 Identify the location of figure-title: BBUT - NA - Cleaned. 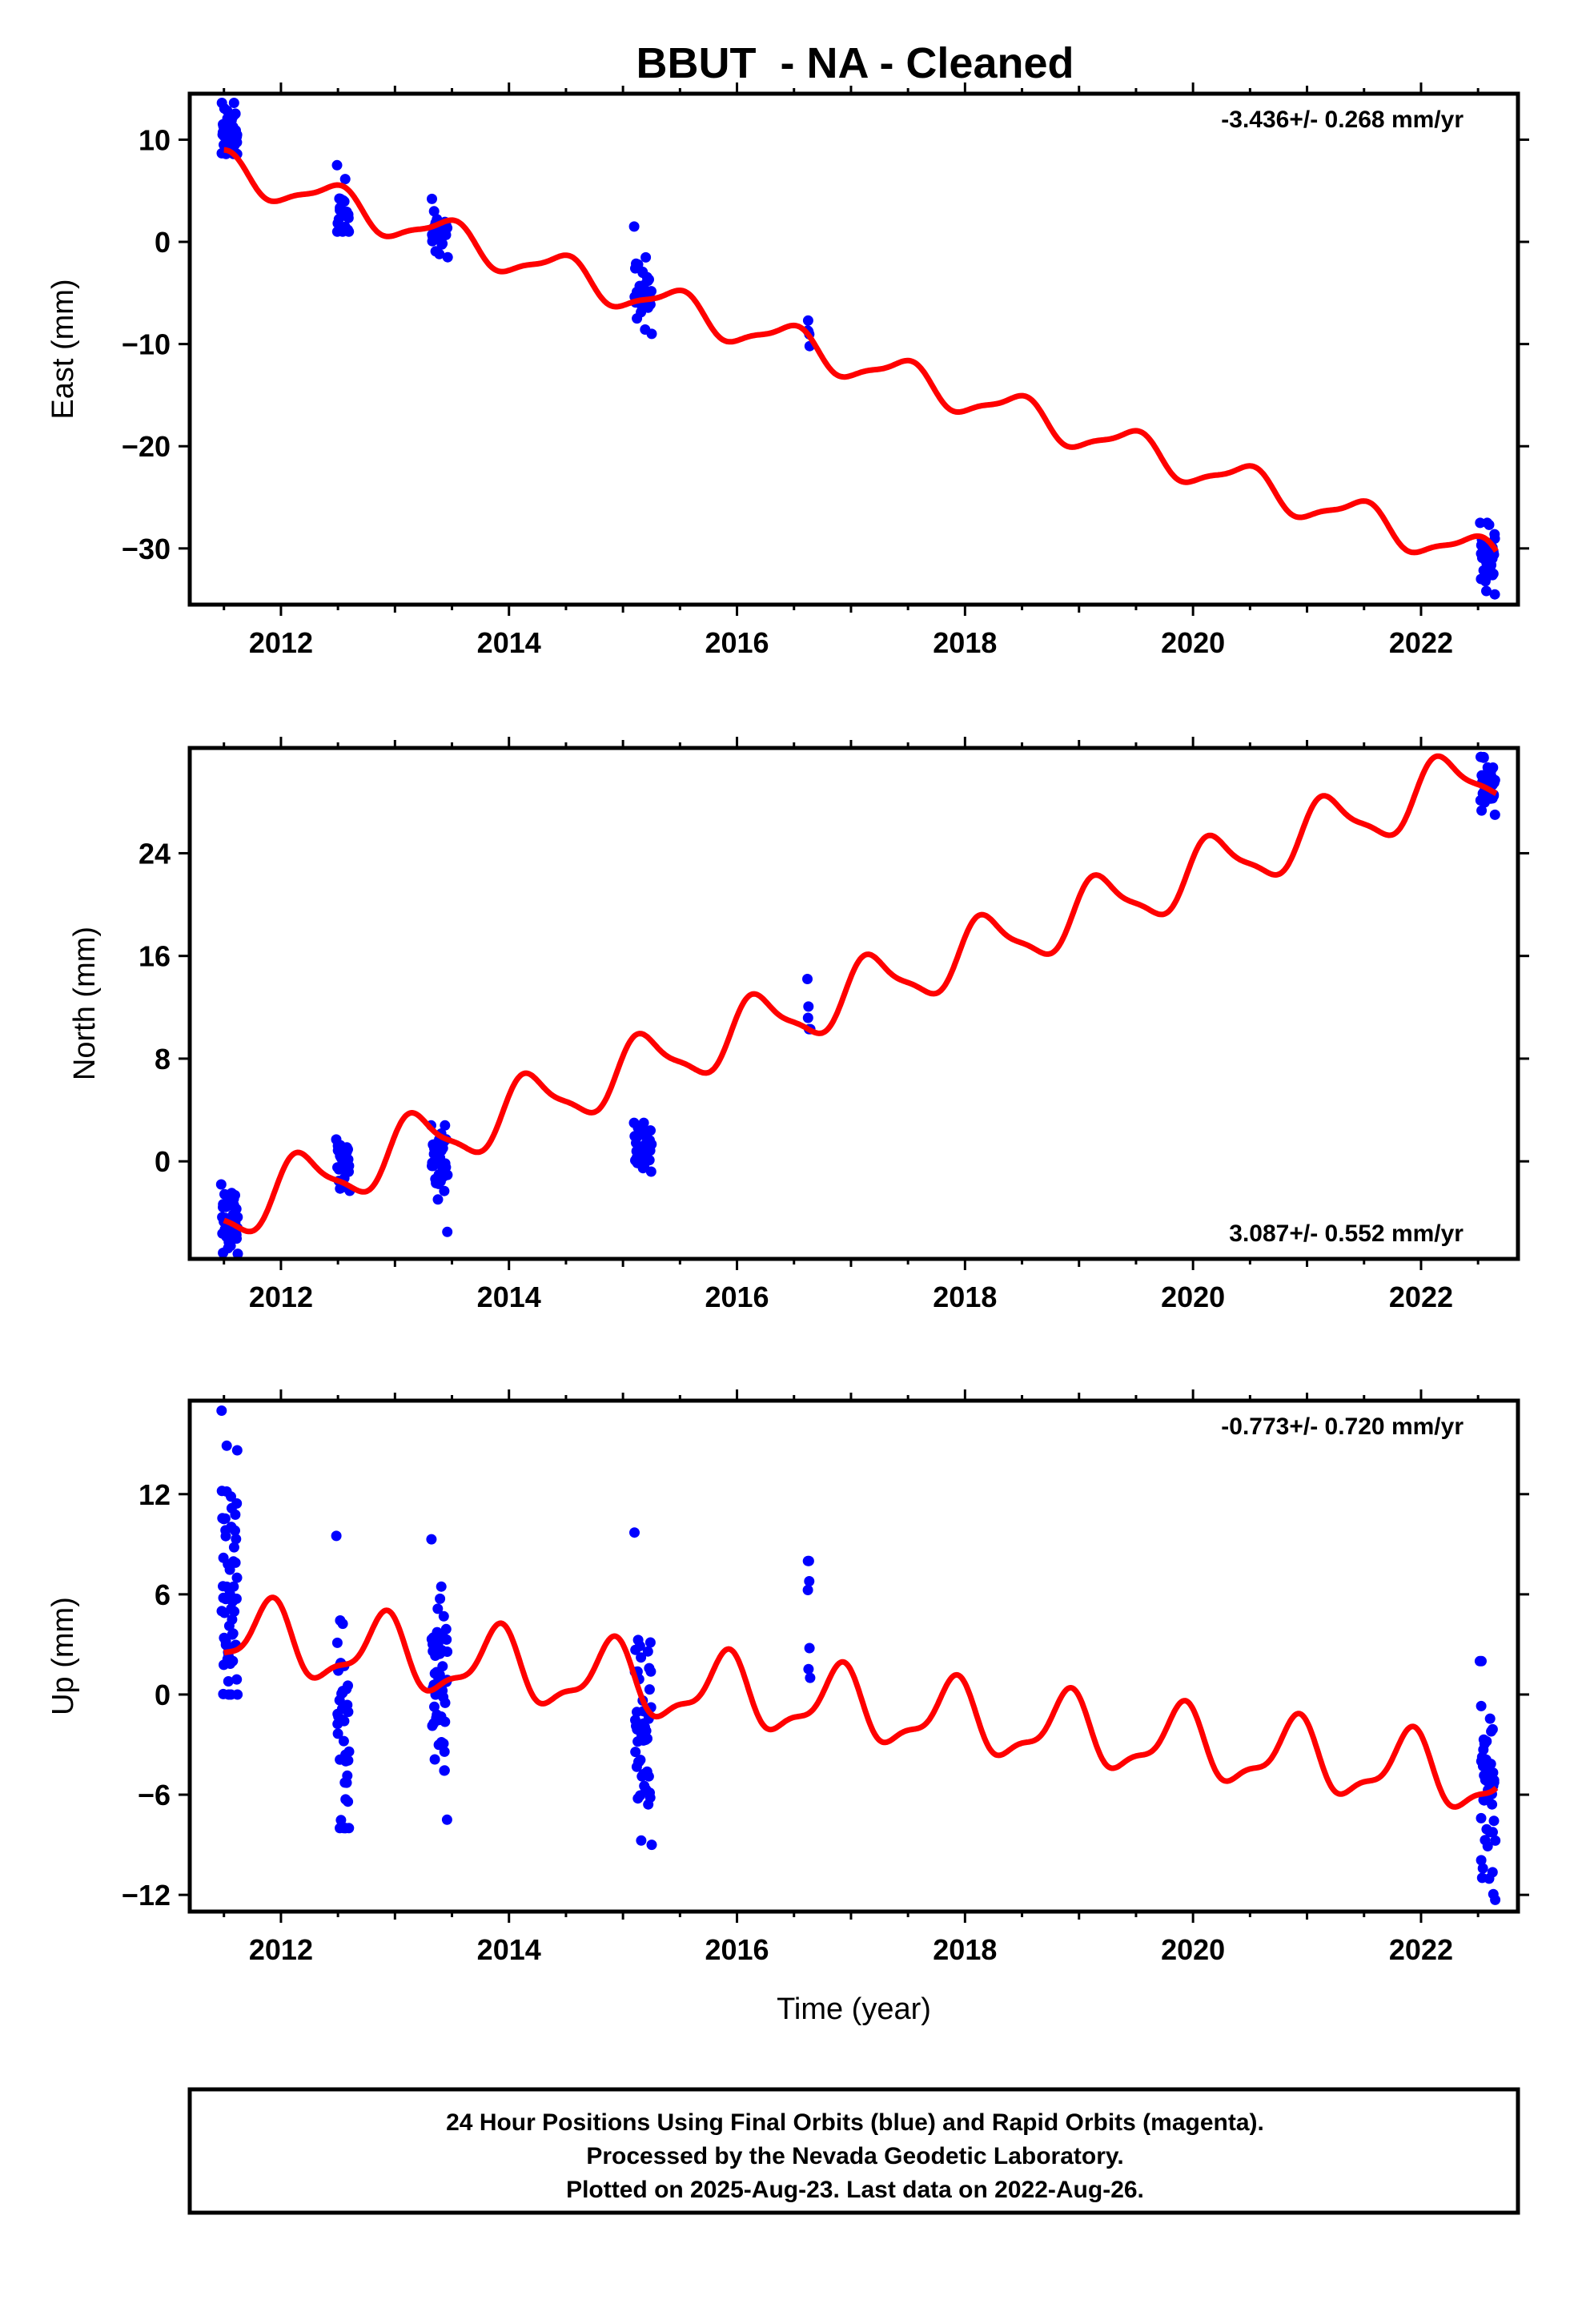
(855, 63).